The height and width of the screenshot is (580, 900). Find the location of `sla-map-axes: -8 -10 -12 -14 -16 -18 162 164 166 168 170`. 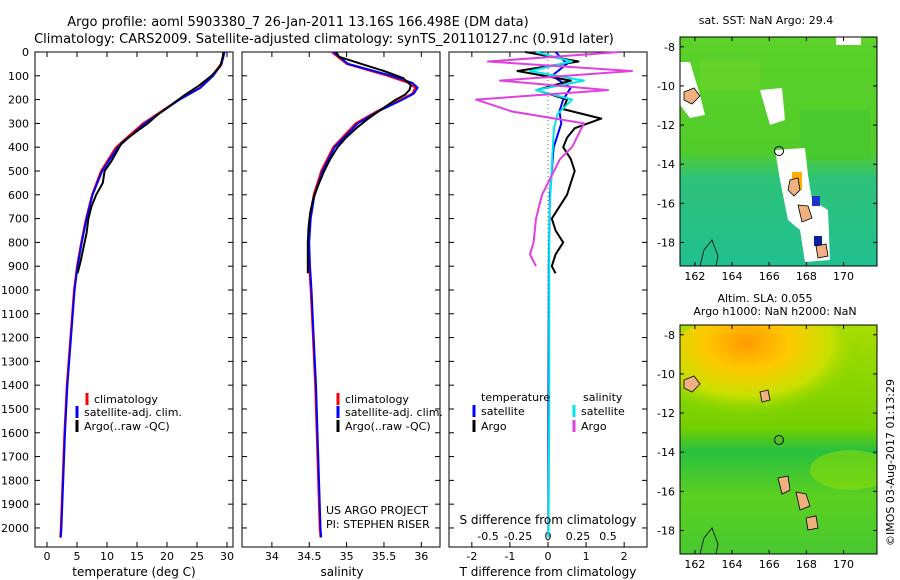

sla-map-axes: -8 -10 -12 -14 -16 -18 162 164 166 168 170 is located at coordinates (767, 448).